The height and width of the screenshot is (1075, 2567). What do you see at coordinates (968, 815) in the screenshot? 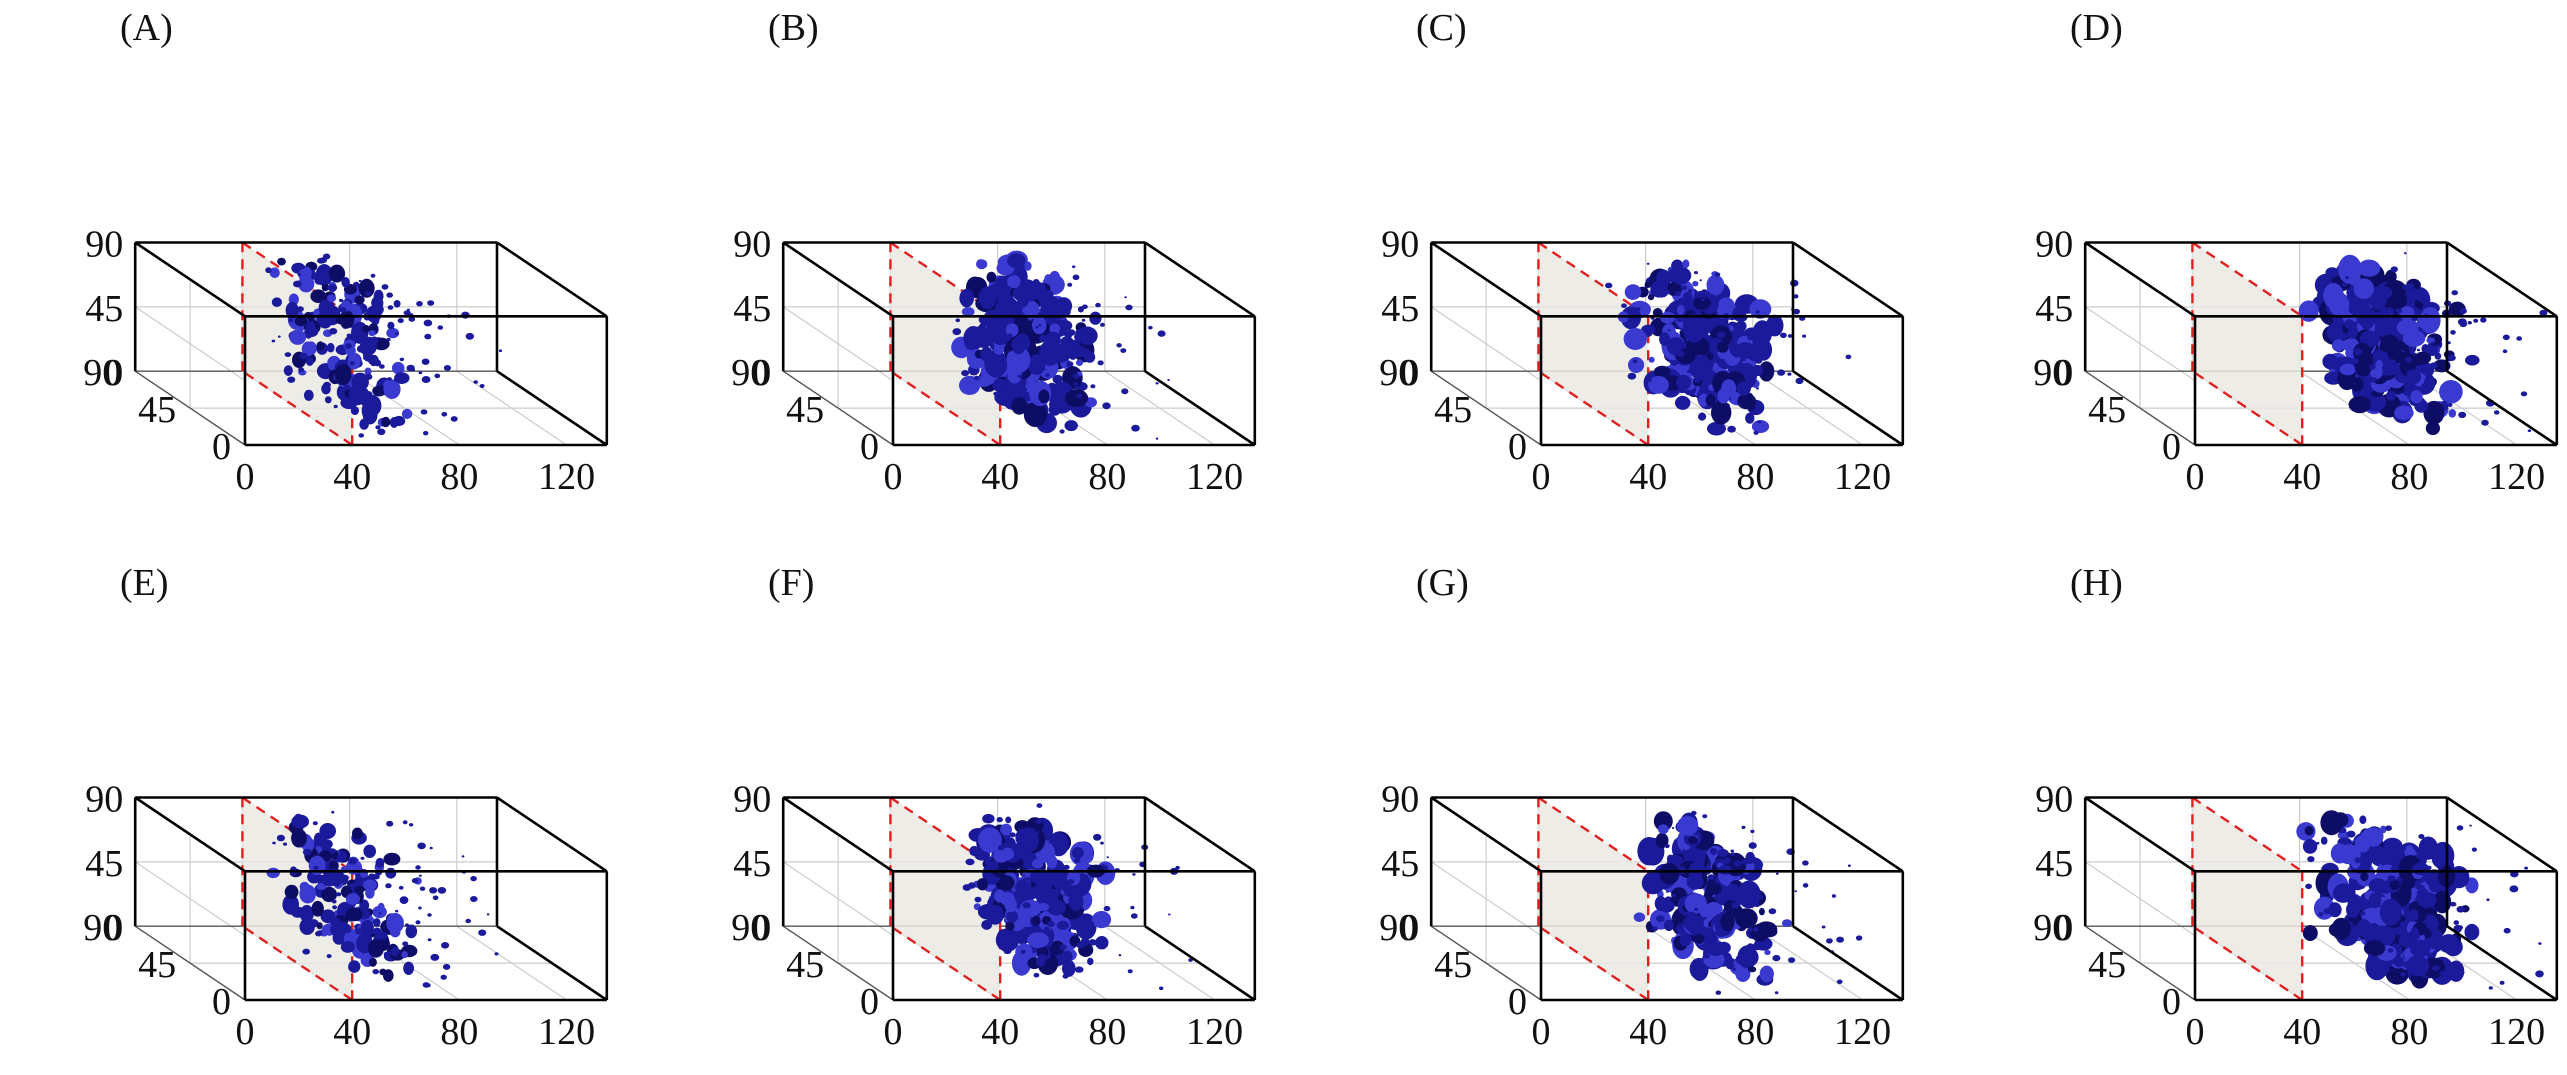
I see `panel-f: (F) 0 40 80 120 0 45 90 0 45 90` at bounding box center [968, 815].